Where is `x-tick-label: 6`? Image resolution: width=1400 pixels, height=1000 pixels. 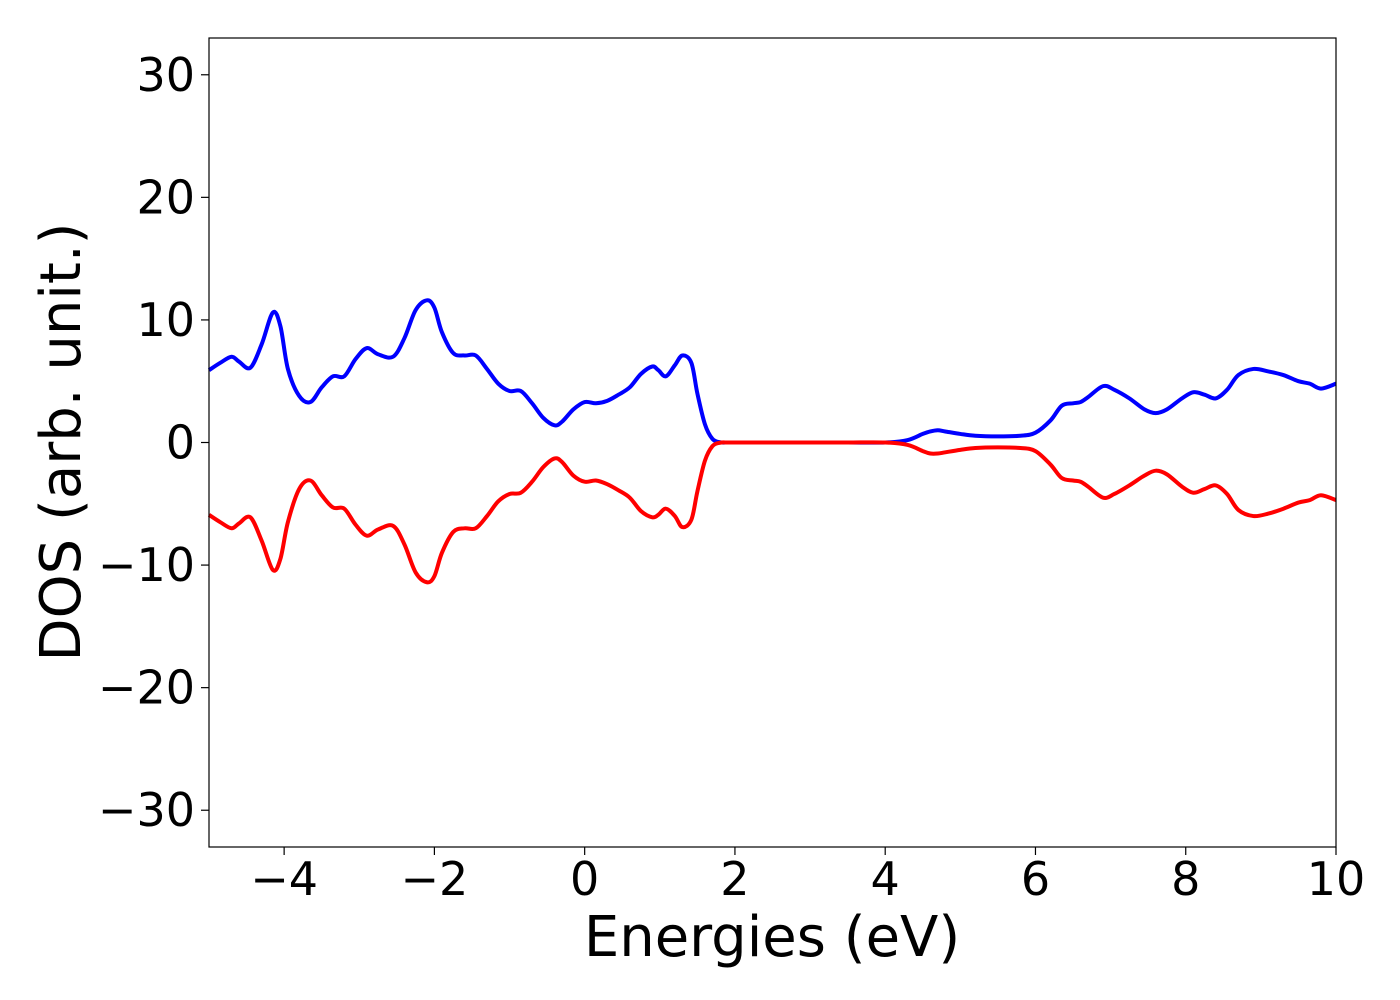
x-tick-label: 6 is located at coordinates (1035, 879).